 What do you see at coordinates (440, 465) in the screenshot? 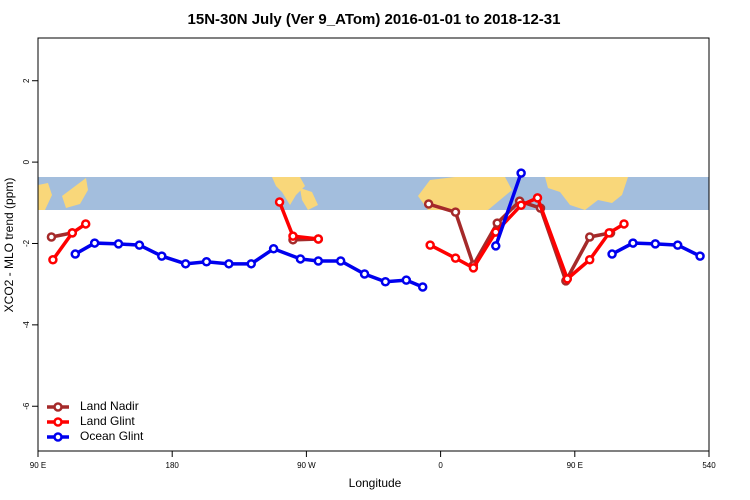
I see `x-tick-label: 0` at bounding box center [440, 465].